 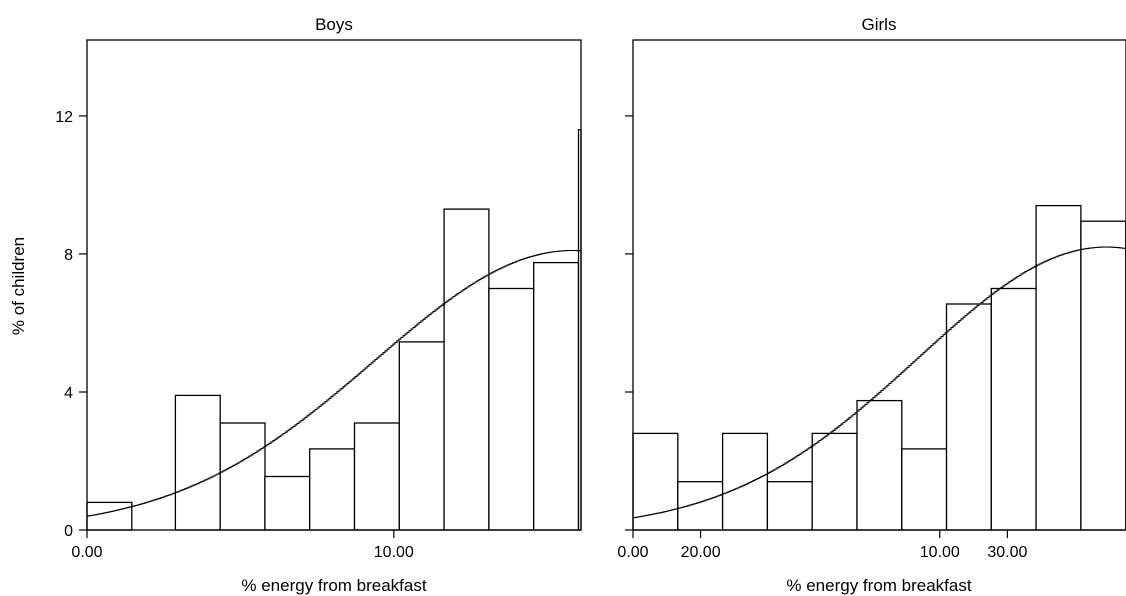 What do you see at coordinates (629, 323) in the screenshot?
I see `y-axis-ticks` at bounding box center [629, 323].